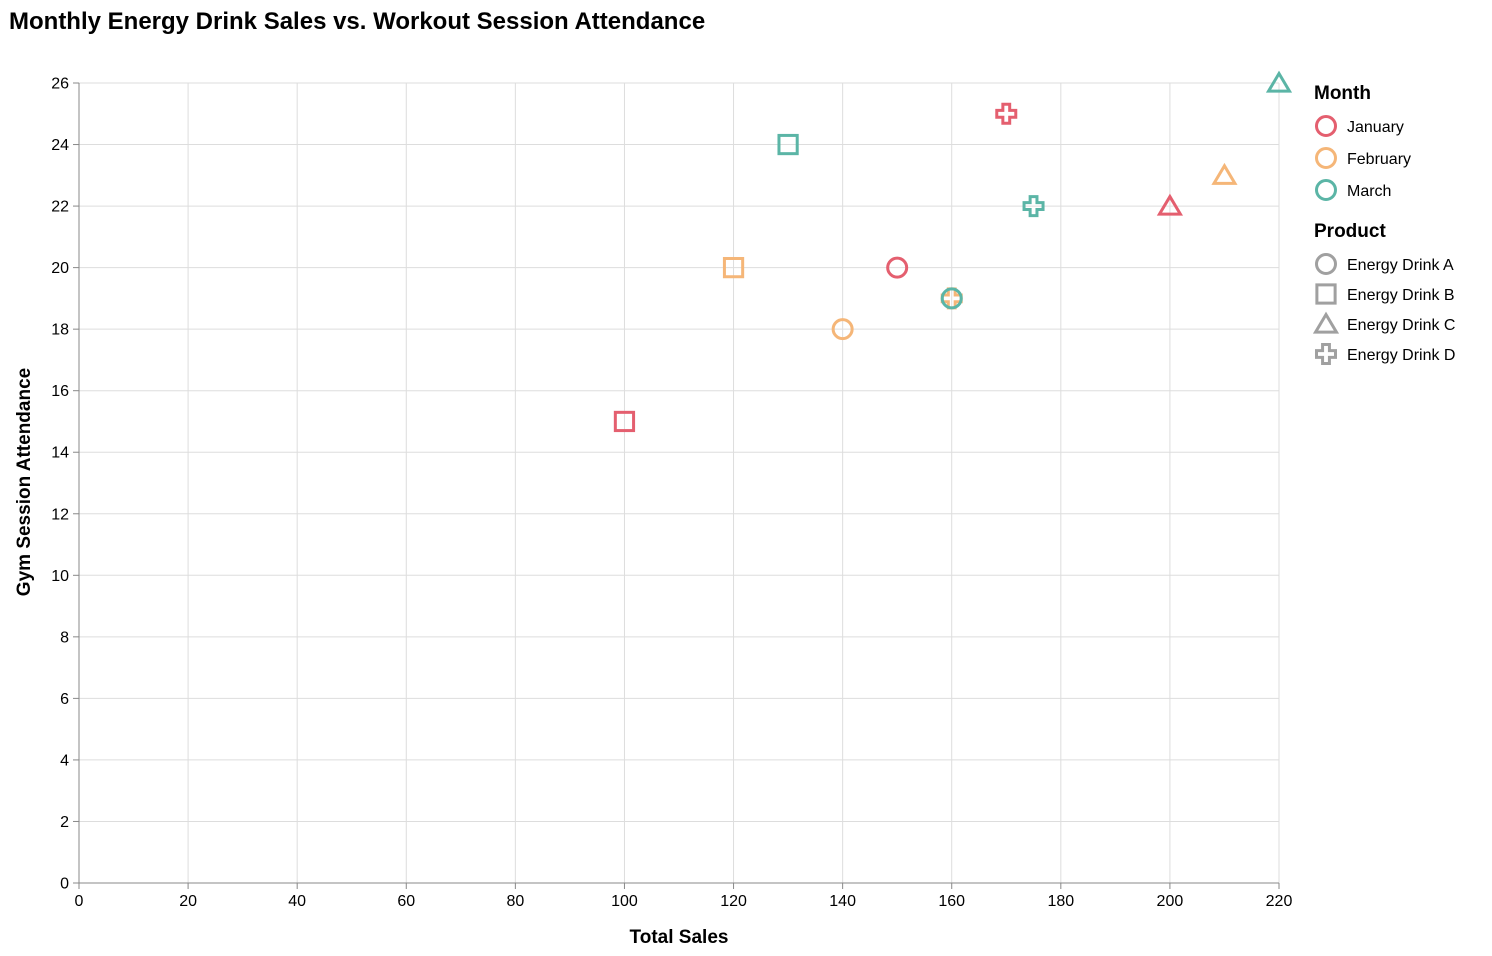 The height and width of the screenshot is (956, 1492). Describe the element at coordinates (1326, 158) in the screenshot. I see `legend-symbol-february` at that location.